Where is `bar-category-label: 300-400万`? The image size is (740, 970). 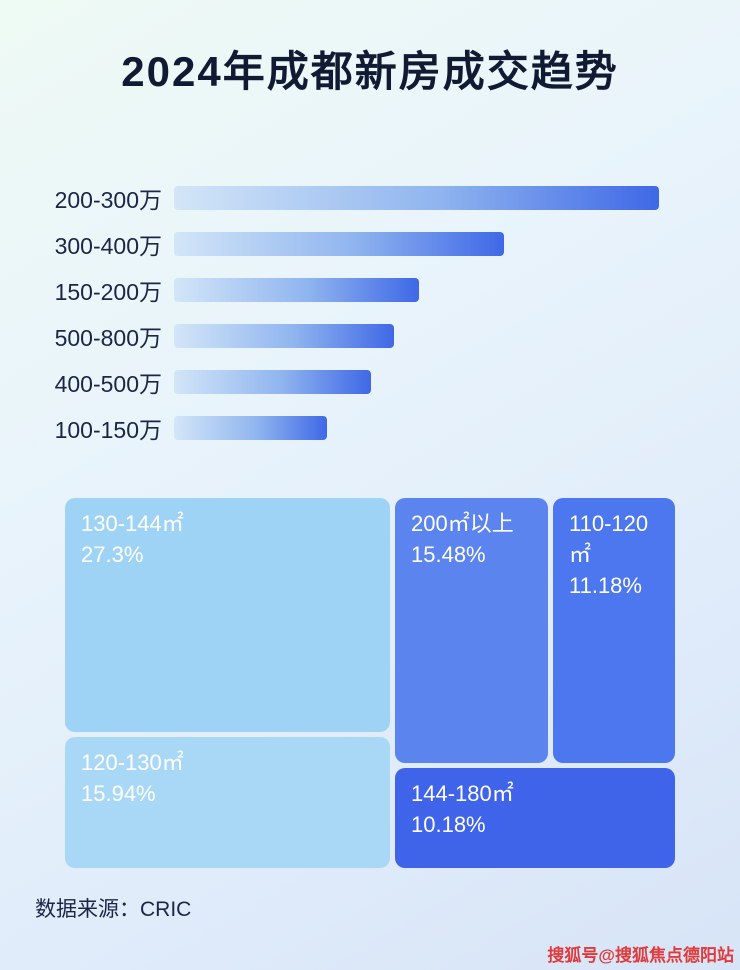 bar-category-label: 300-400万 is located at coordinates (108, 246).